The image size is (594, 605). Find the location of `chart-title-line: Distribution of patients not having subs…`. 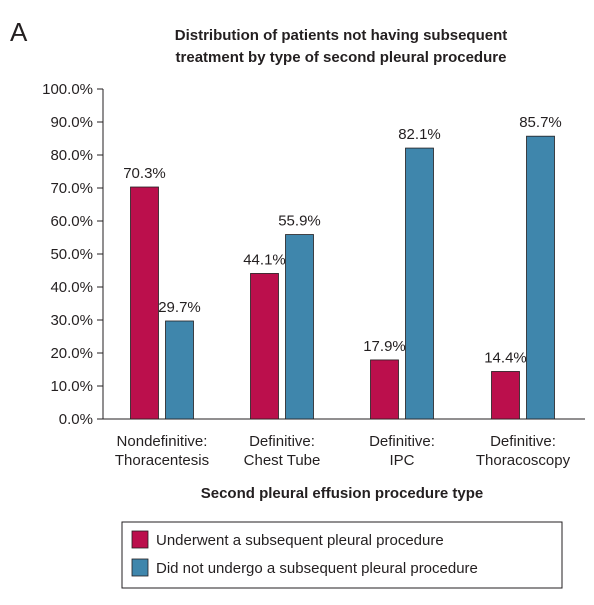

chart-title-line: Distribution of patients not having subs… is located at coordinates (341, 35).